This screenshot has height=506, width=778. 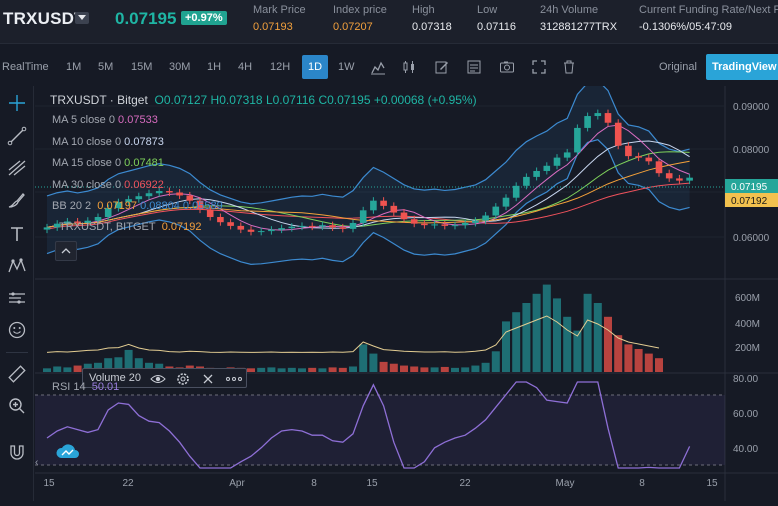 I want to click on legend-title: TRXUSDT · Bitget, so click(x=99, y=100).